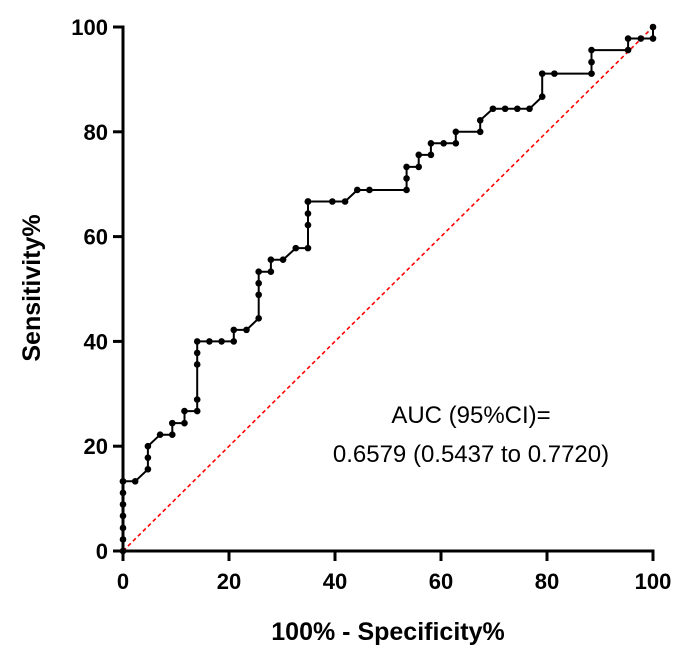 The width and height of the screenshot is (678, 655). What do you see at coordinates (470, 415) in the screenshot?
I see `auc-annotation-line-1: AUC (95%CI)=` at bounding box center [470, 415].